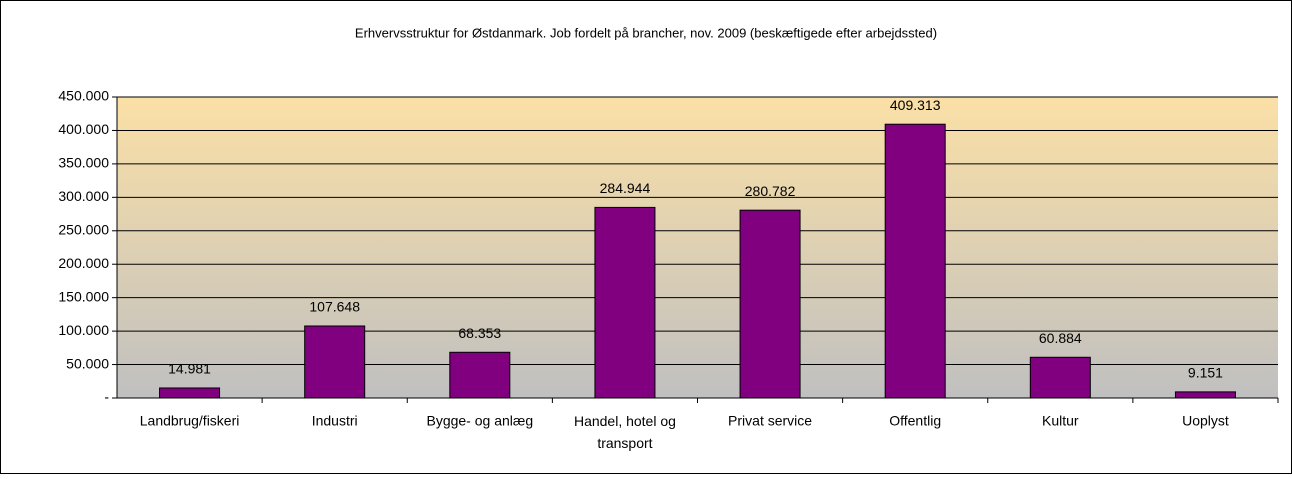 This screenshot has width=1292, height=479. Describe the element at coordinates (83, 129) in the screenshot. I see `y-tick-label: 400.000` at that location.